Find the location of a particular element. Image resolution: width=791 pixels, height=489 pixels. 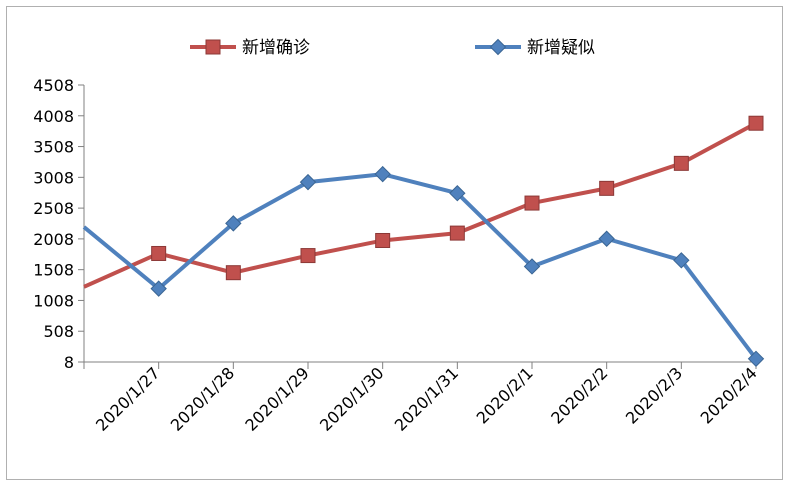

y-tick-label: 4508 is located at coordinates (53, 85).